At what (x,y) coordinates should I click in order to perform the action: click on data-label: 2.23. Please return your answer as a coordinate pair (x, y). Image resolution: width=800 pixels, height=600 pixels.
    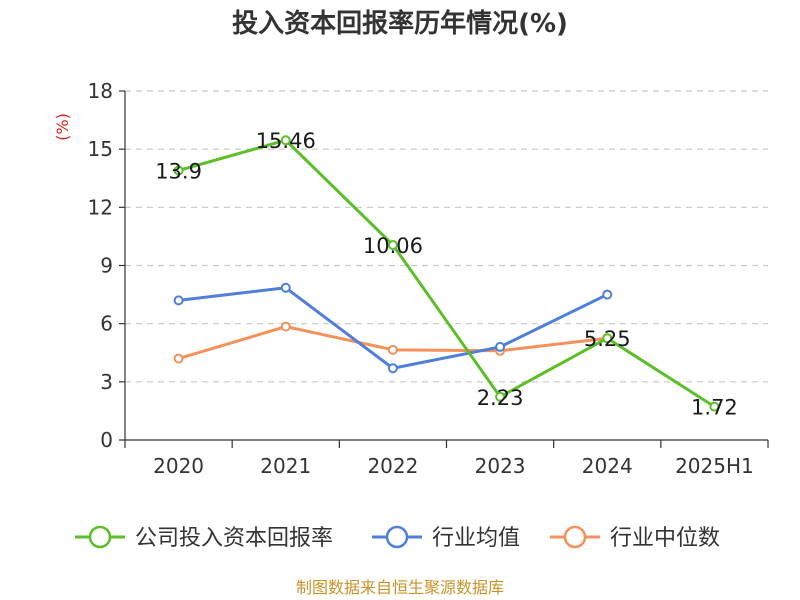
    Looking at the image, I should click on (500, 398).